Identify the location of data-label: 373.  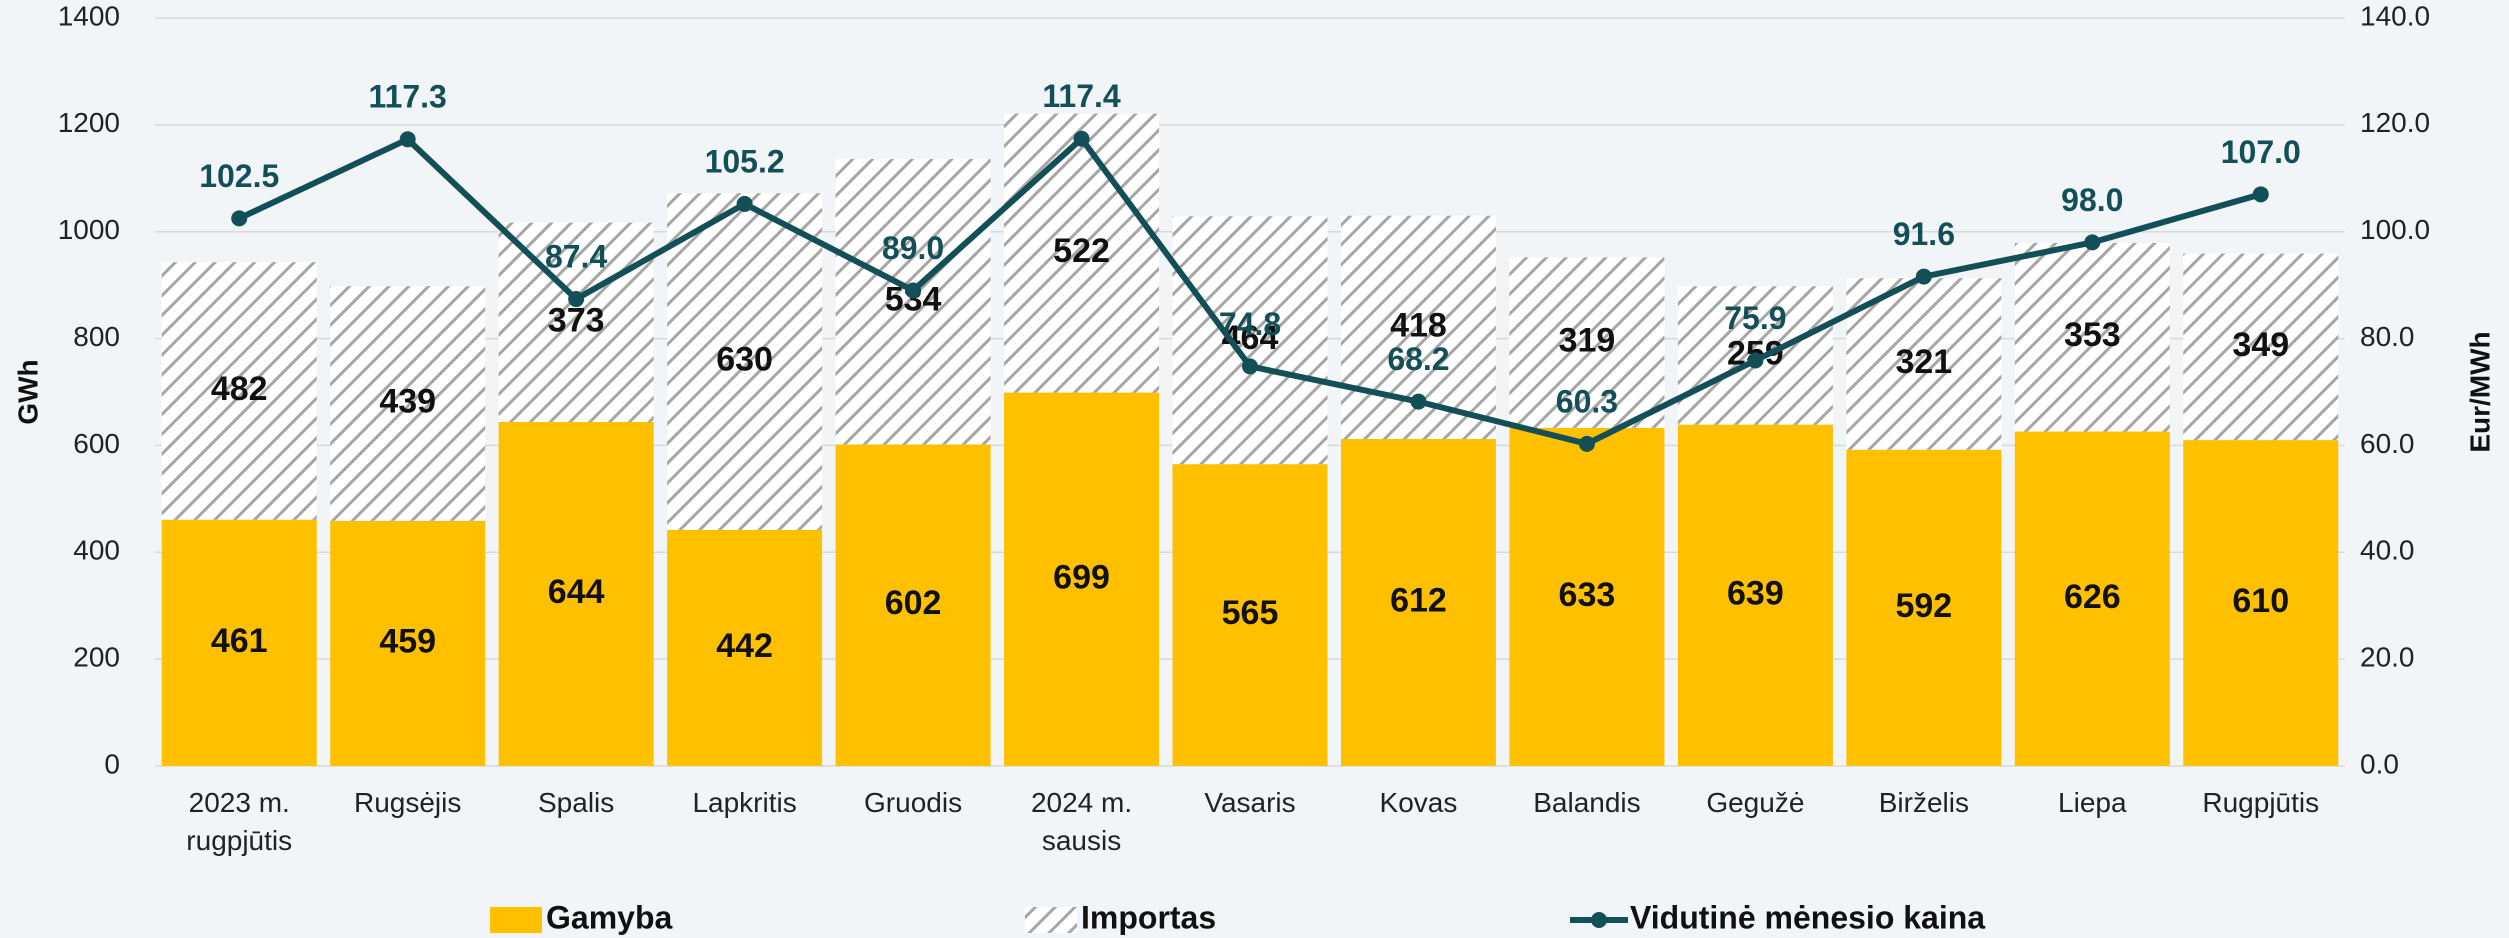
(576, 320).